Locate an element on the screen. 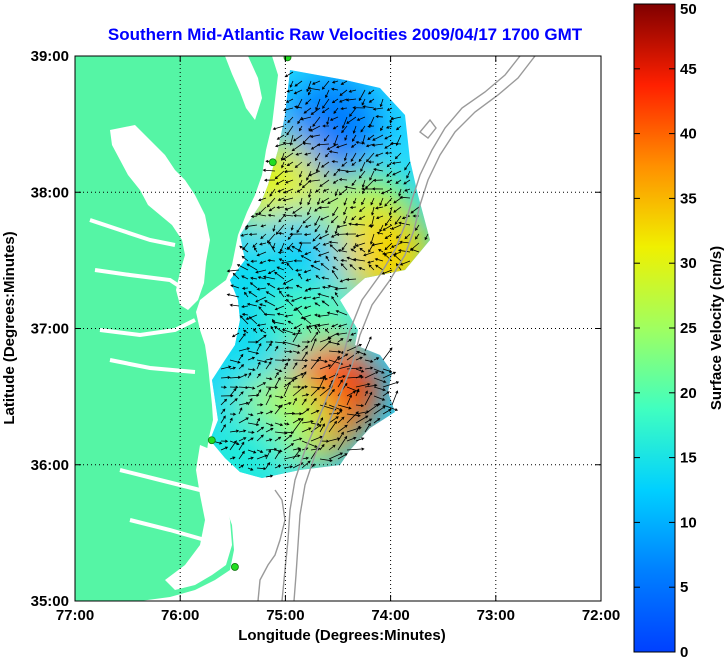 The image size is (724, 659). colorbar-tick-label: 30 is located at coordinates (688, 263).